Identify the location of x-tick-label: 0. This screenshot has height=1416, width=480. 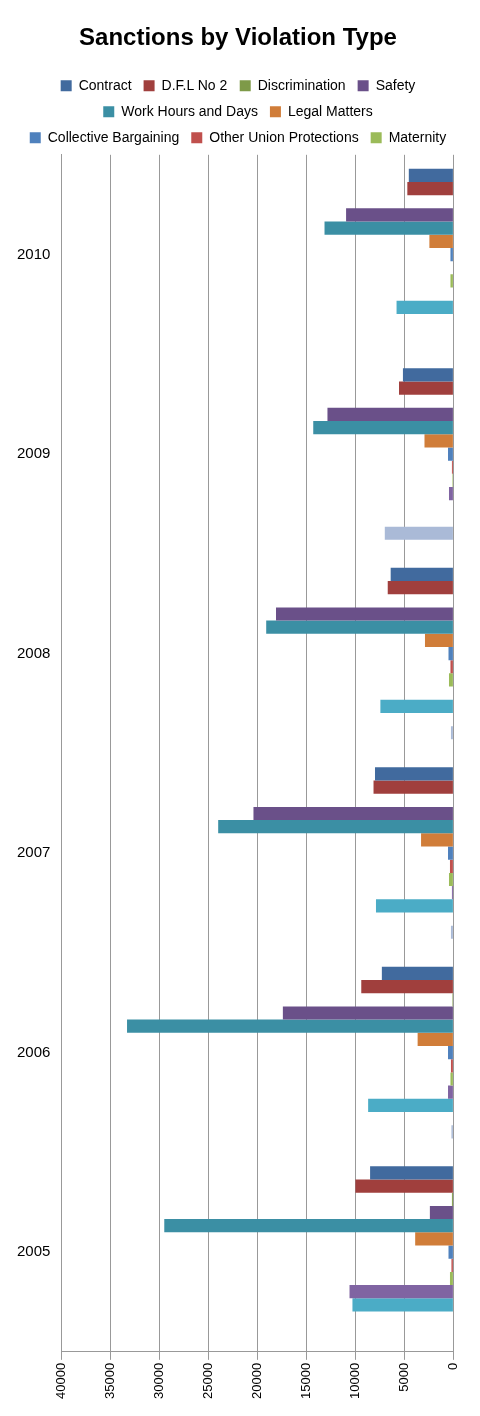
(452, 1366).